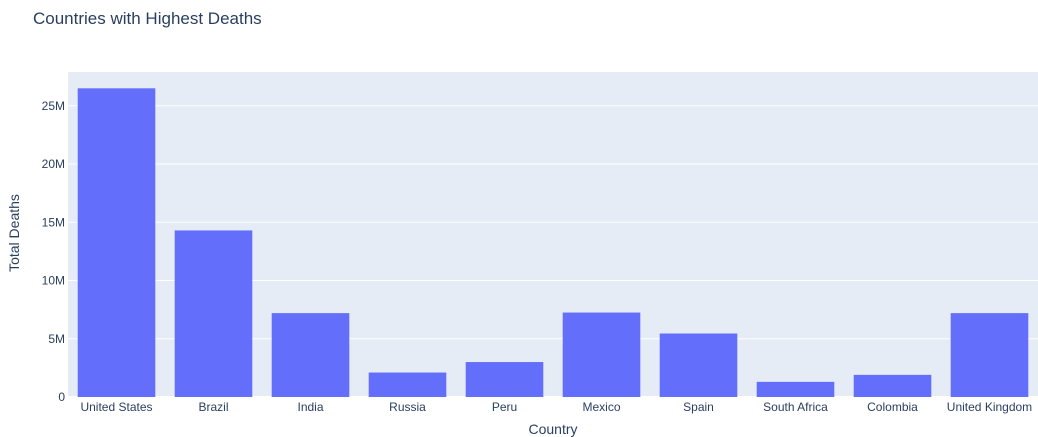  What do you see at coordinates (14, 233) in the screenshot?
I see `y-axis-title: Total Deaths` at bounding box center [14, 233].